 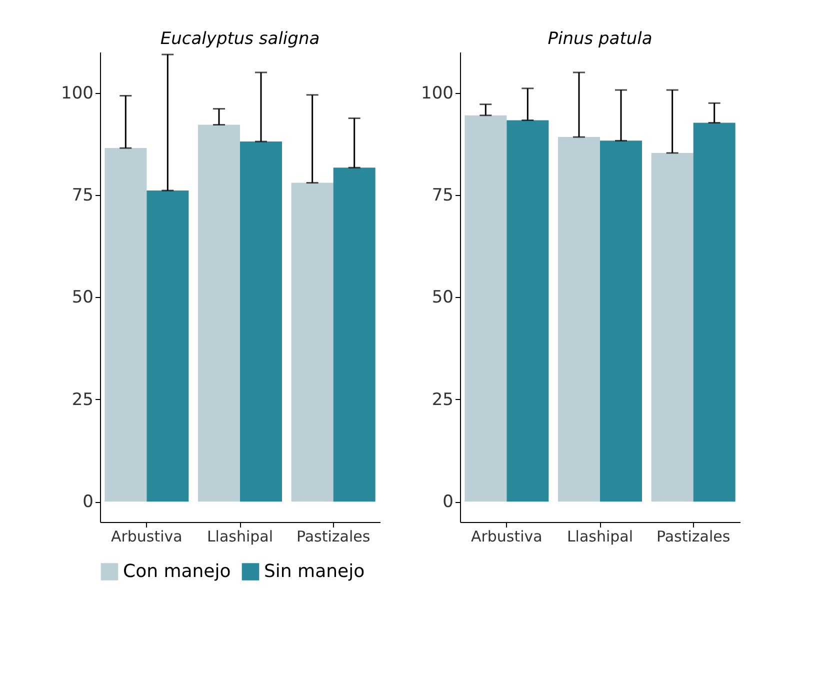 I want to click on legend-label: Con manejo, so click(x=177, y=571).